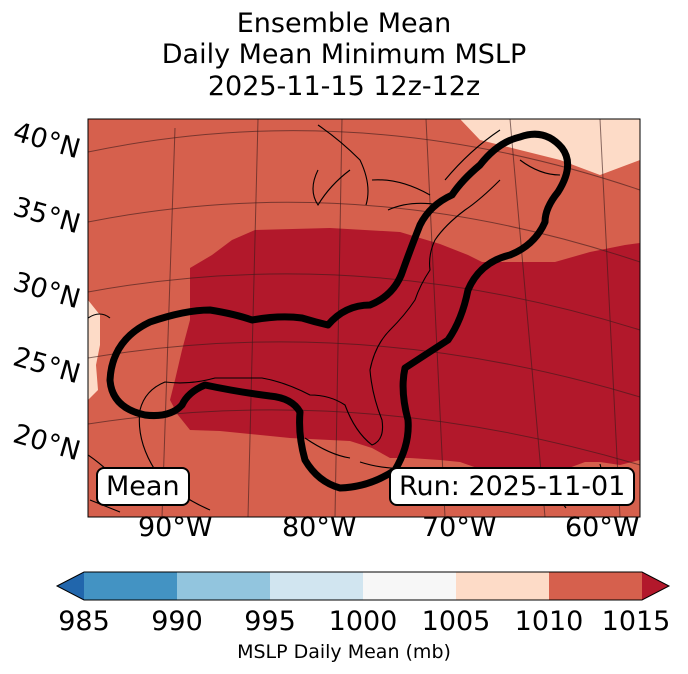 The width and height of the screenshot is (688, 674). What do you see at coordinates (319, 527) in the screenshot?
I see `lon-label-80: 80°W` at bounding box center [319, 527].